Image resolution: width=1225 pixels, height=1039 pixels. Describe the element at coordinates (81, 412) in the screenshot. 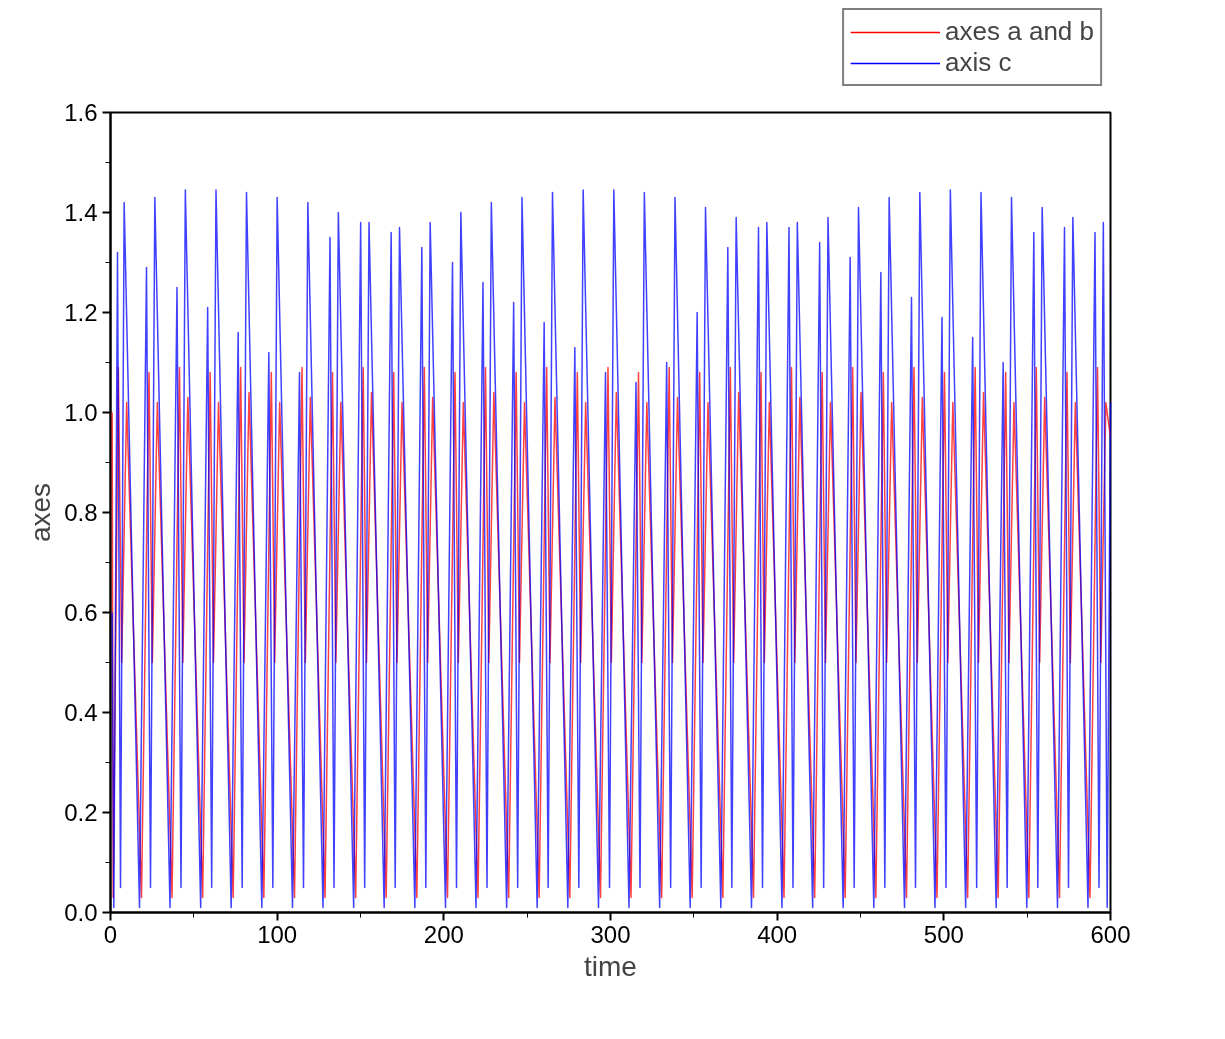

I see `y-tick-label: 1.0` at that location.